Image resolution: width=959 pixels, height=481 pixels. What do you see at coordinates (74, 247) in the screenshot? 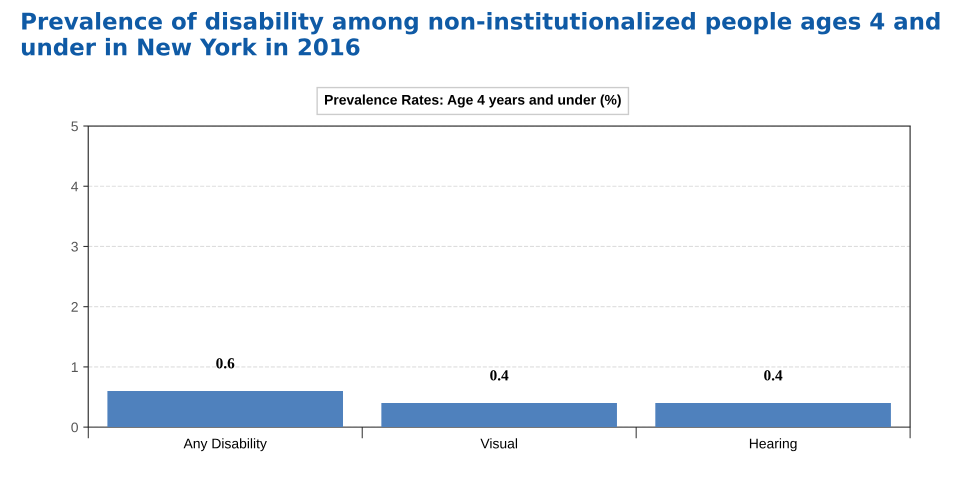
I see `y-tick-label: 3` at bounding box center [74, 247].